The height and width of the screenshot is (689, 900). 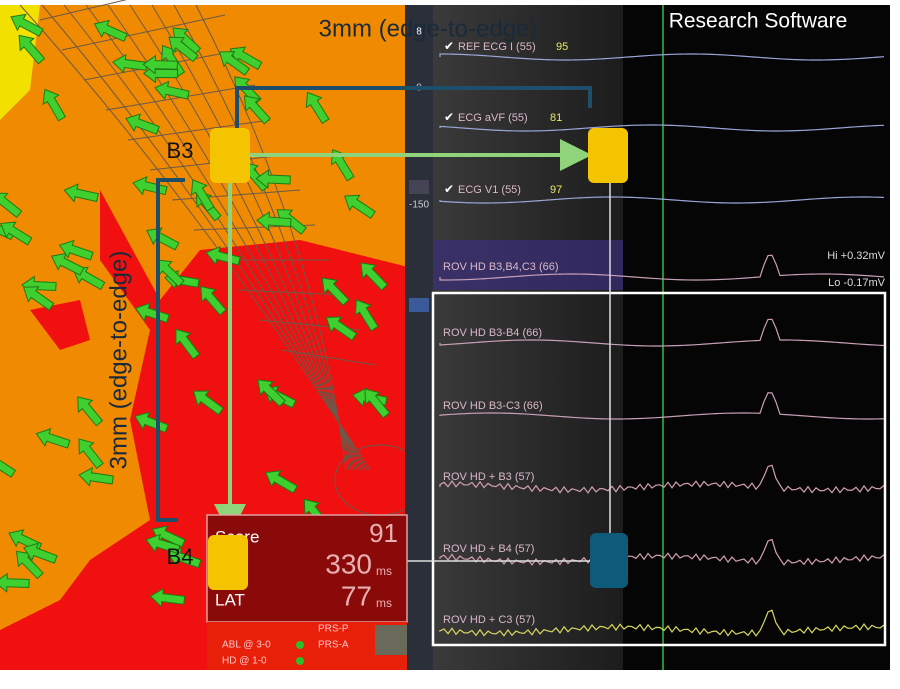 I want to click on scale-lo: Lo -0.17mV, so click(x=857, y=283).